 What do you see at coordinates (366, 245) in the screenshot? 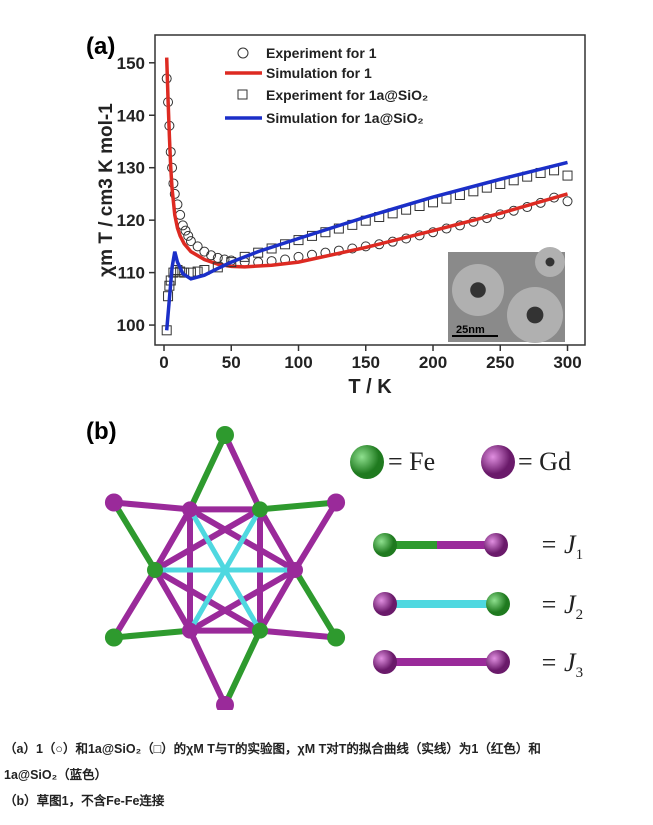
I see `series-line` at bounding box center [366, 245].